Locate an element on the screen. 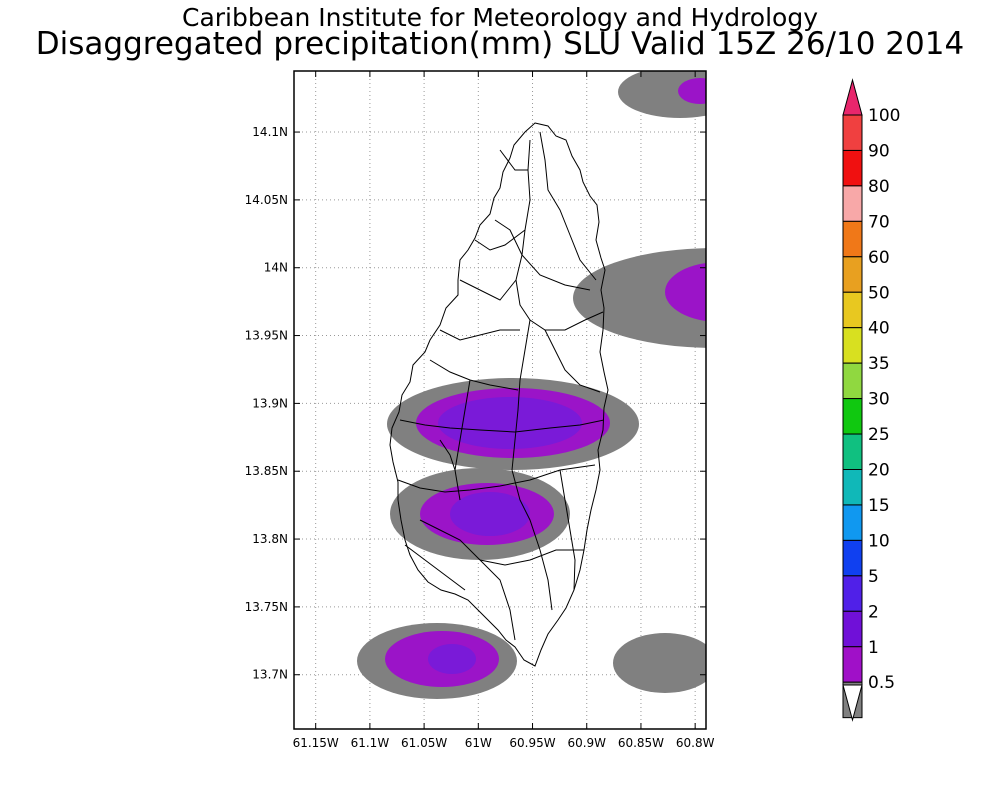  colorbar-label: 10 is located at coordinates (879, 541).